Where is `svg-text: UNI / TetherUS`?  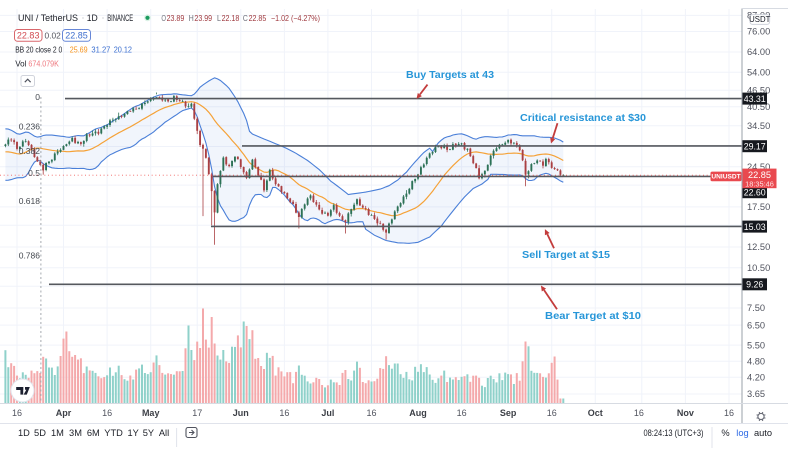
svg-text: UNI / TetherUS is located at coordinates (48, 18).